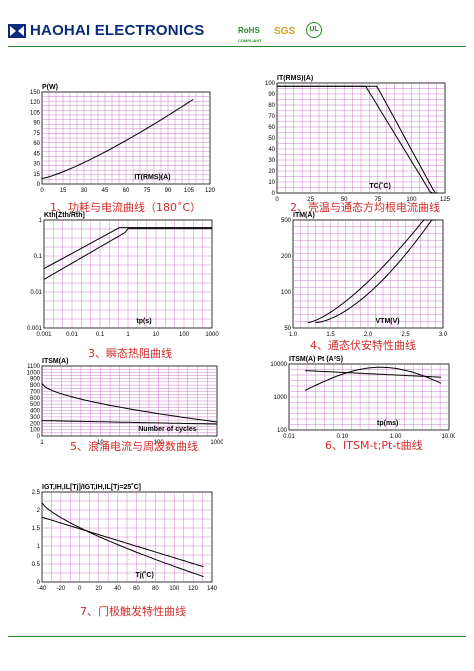 Image resolution: width=474 pixels, height=671 pixels. What do you see at coordinates (36, 565) in the screenshot?
I see `y-tick-label: 0.5` at bounding box center [36, 565].